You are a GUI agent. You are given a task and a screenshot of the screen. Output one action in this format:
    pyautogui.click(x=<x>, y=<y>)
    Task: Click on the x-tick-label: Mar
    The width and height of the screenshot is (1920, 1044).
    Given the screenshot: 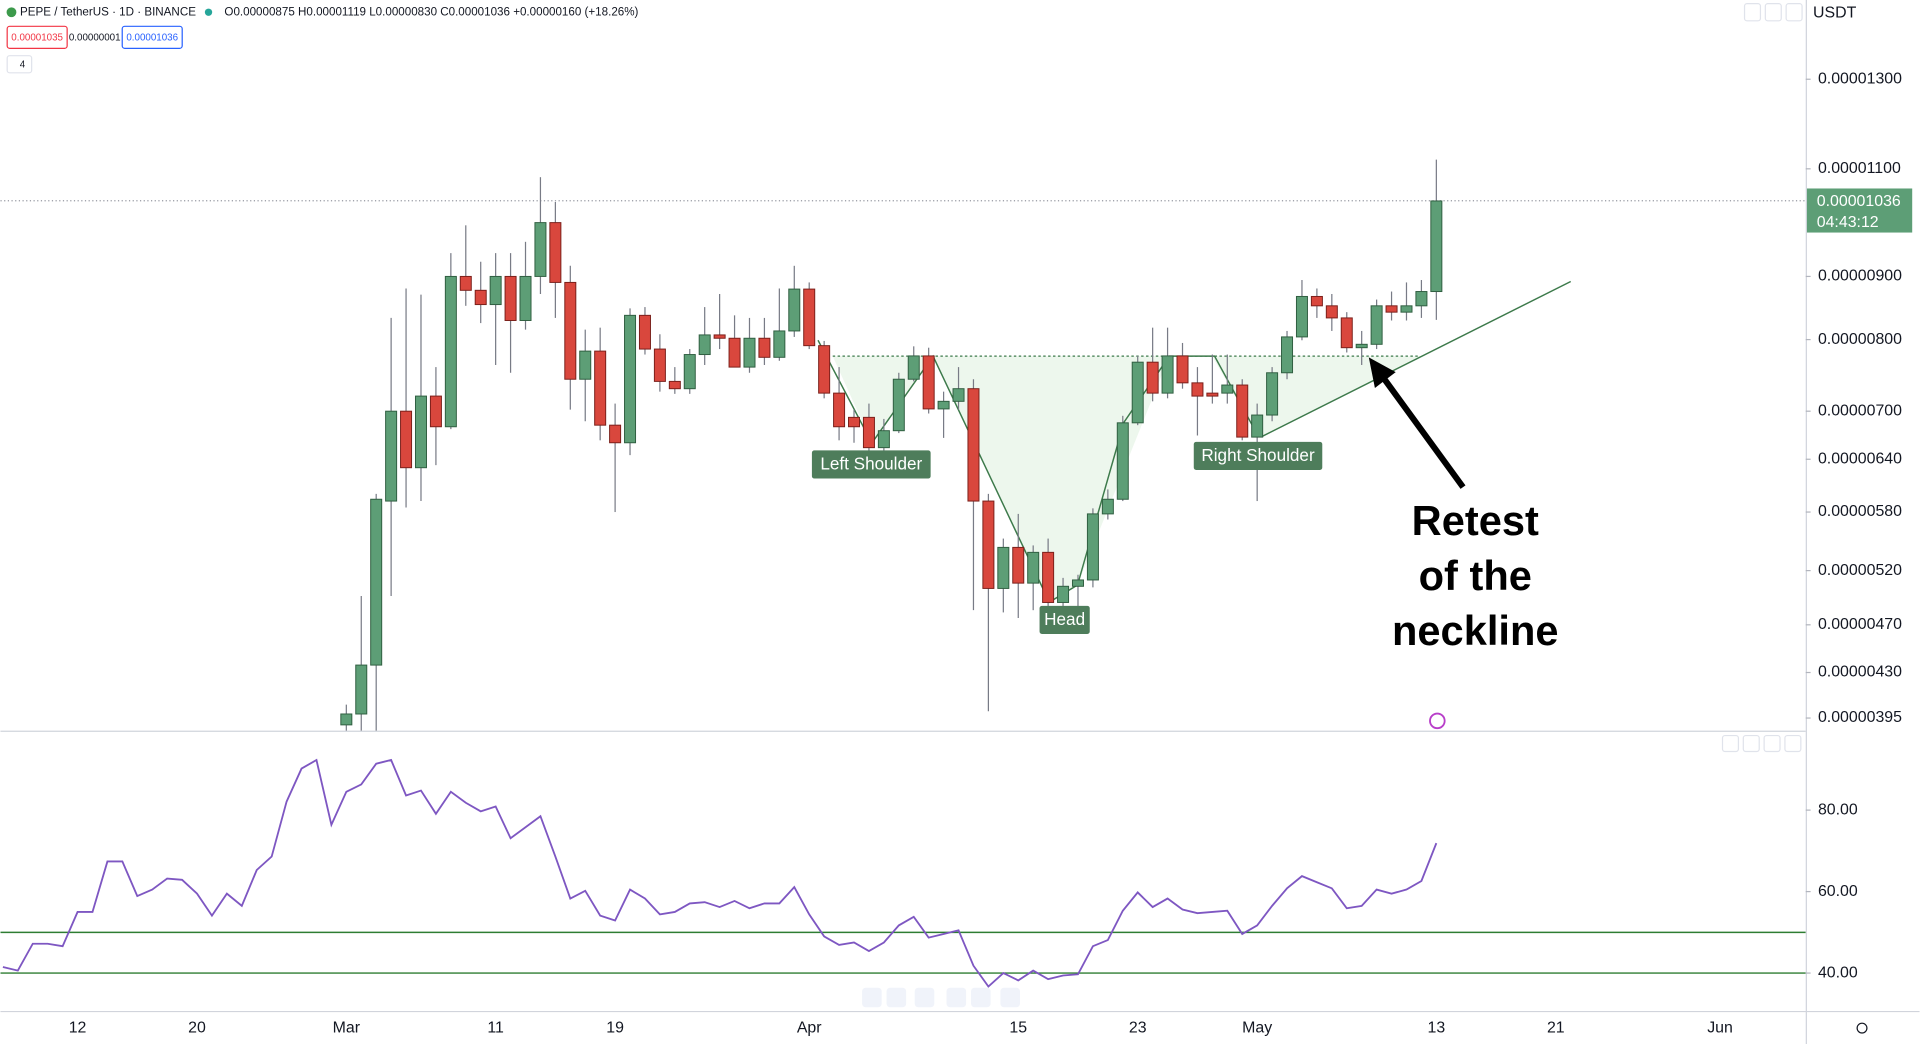 What is the action you would take?
    pyautogui.click(x=347, y=1027)
    